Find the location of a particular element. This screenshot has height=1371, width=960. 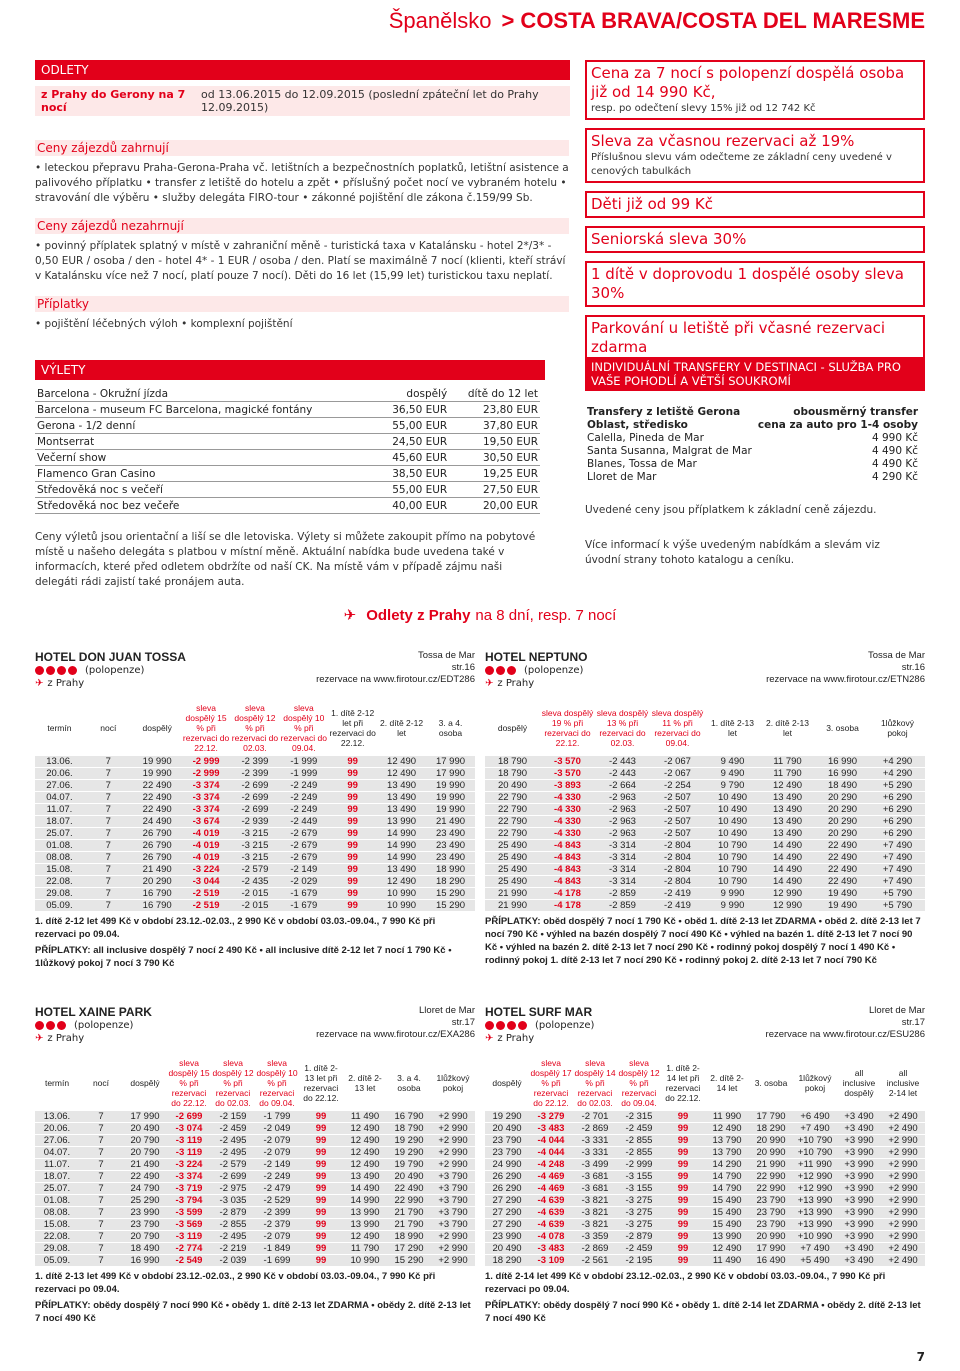

price-cell: -2 149 is located at coordinates (277, 1164).